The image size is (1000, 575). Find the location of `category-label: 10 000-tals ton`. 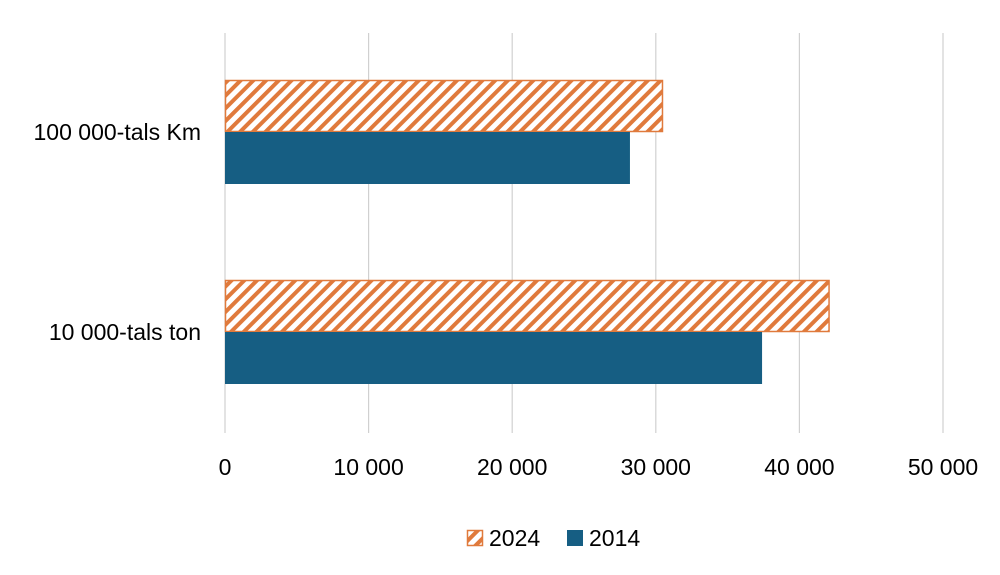

category-label: 10 000-tals ton is located at coordinates (125, 332).